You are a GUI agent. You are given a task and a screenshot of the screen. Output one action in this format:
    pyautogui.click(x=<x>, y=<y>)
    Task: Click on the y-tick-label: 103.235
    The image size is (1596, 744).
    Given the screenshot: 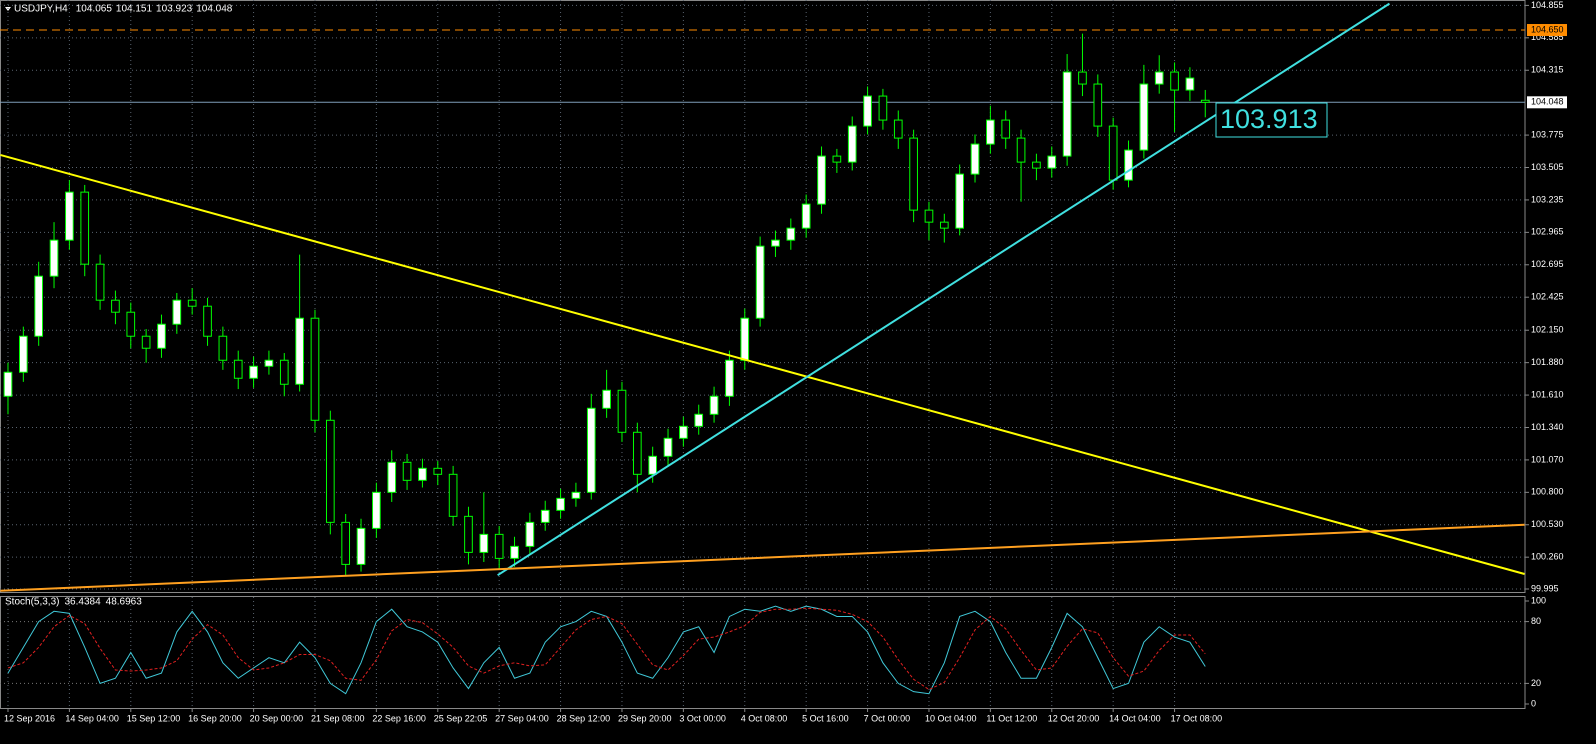 What is the action you would take?
    pyautogui.click(x=1547, y=199)
    